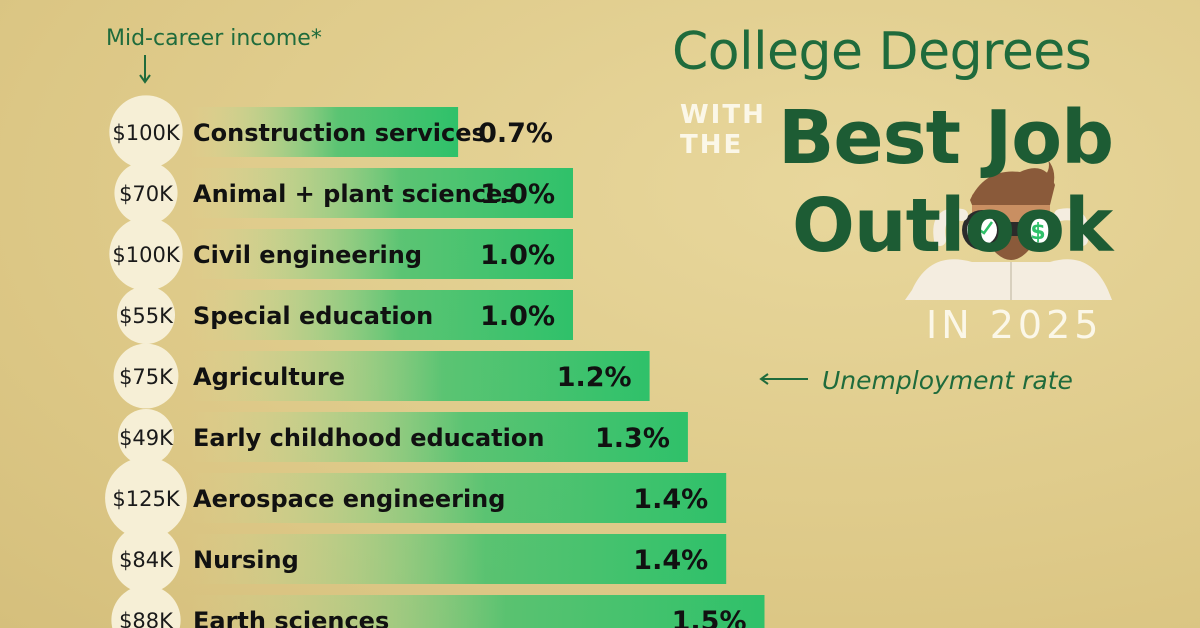  I want to click on bar-row: $49K Early childhood education 1.3%, so click(403, 437).